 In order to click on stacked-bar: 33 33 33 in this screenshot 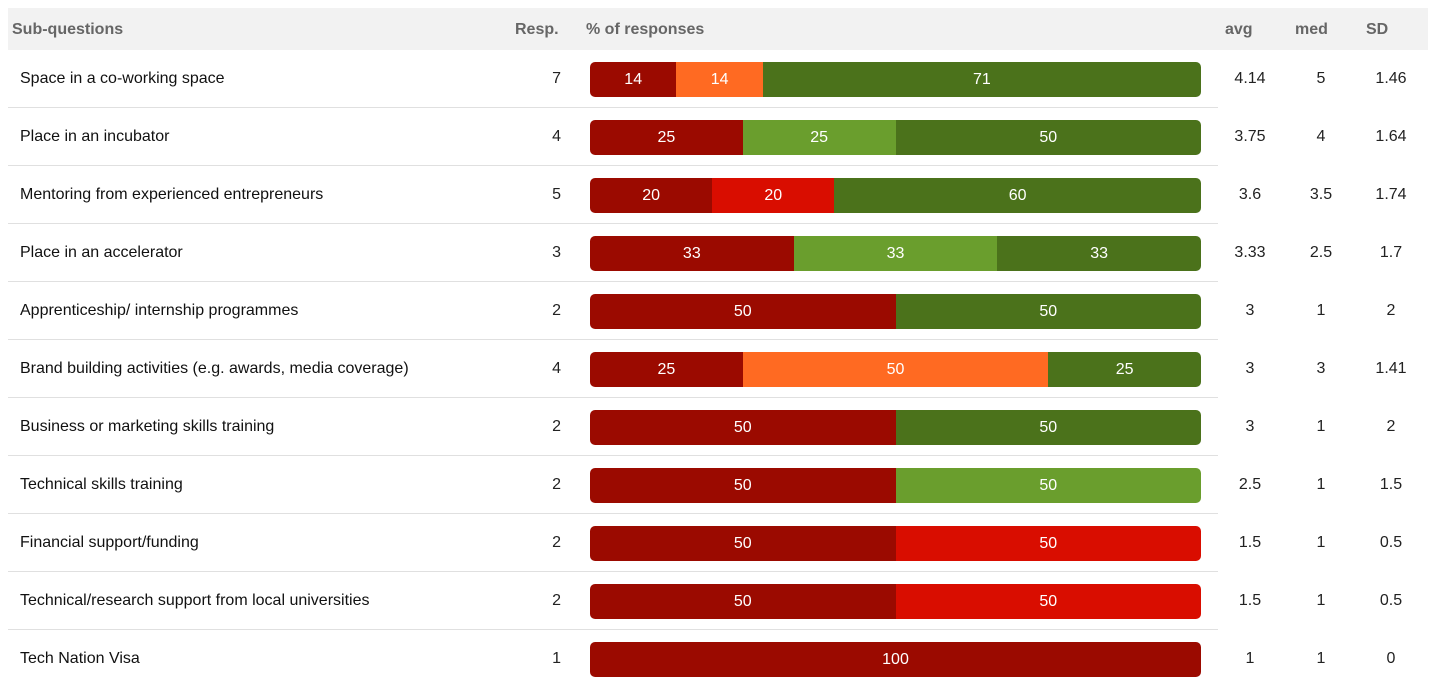, I will do `click(895, 253)`.